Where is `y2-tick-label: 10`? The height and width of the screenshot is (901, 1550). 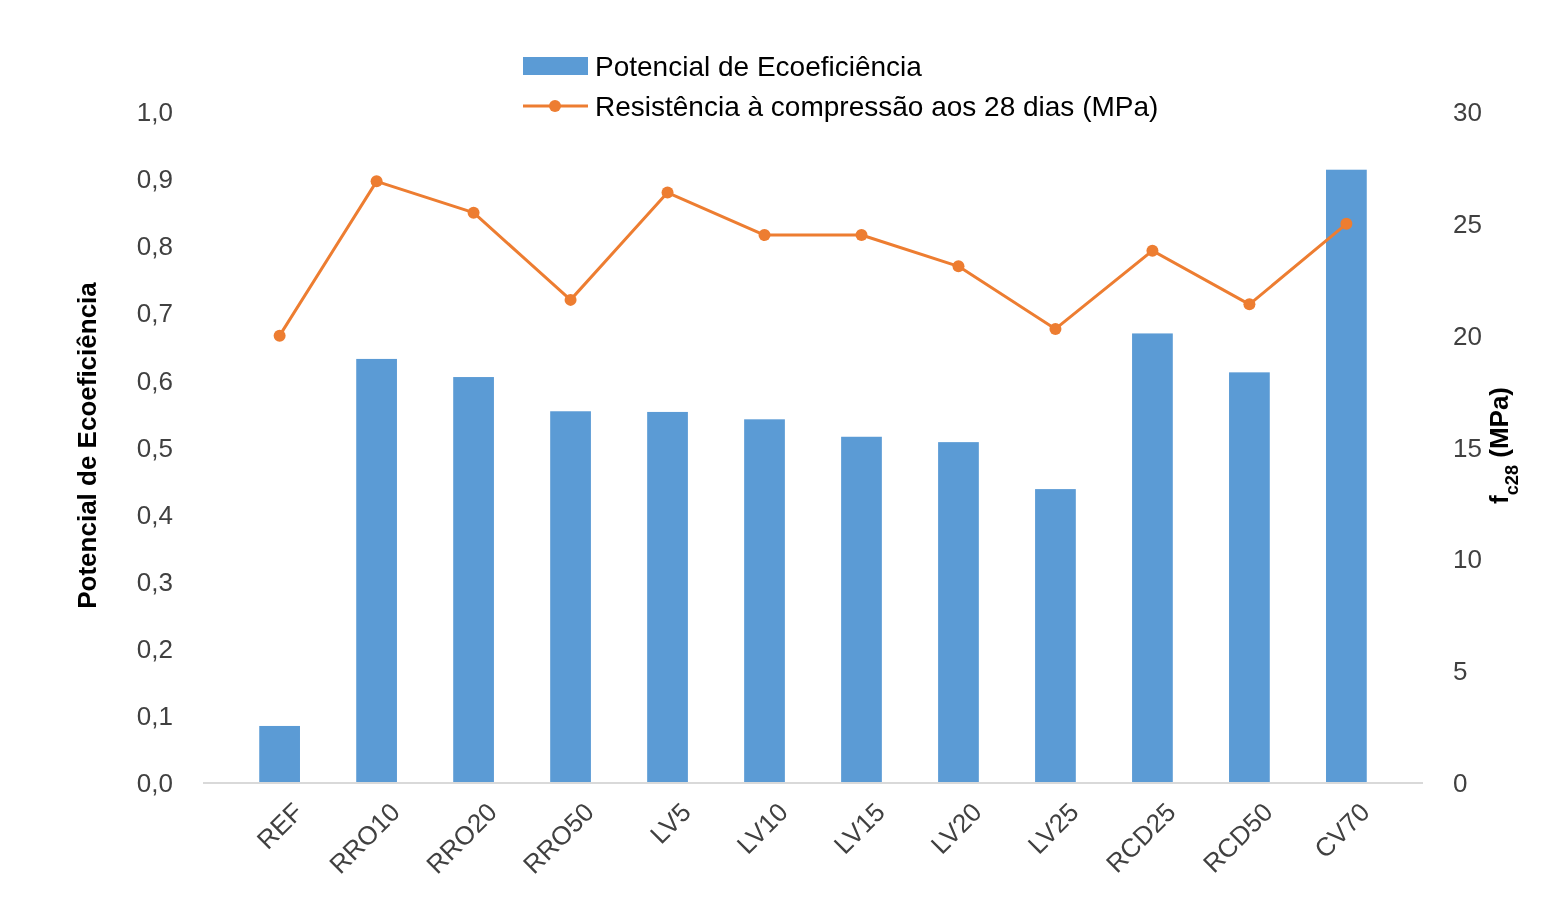
y2-tick-label: 10 is located at coordinates (1467, 559).